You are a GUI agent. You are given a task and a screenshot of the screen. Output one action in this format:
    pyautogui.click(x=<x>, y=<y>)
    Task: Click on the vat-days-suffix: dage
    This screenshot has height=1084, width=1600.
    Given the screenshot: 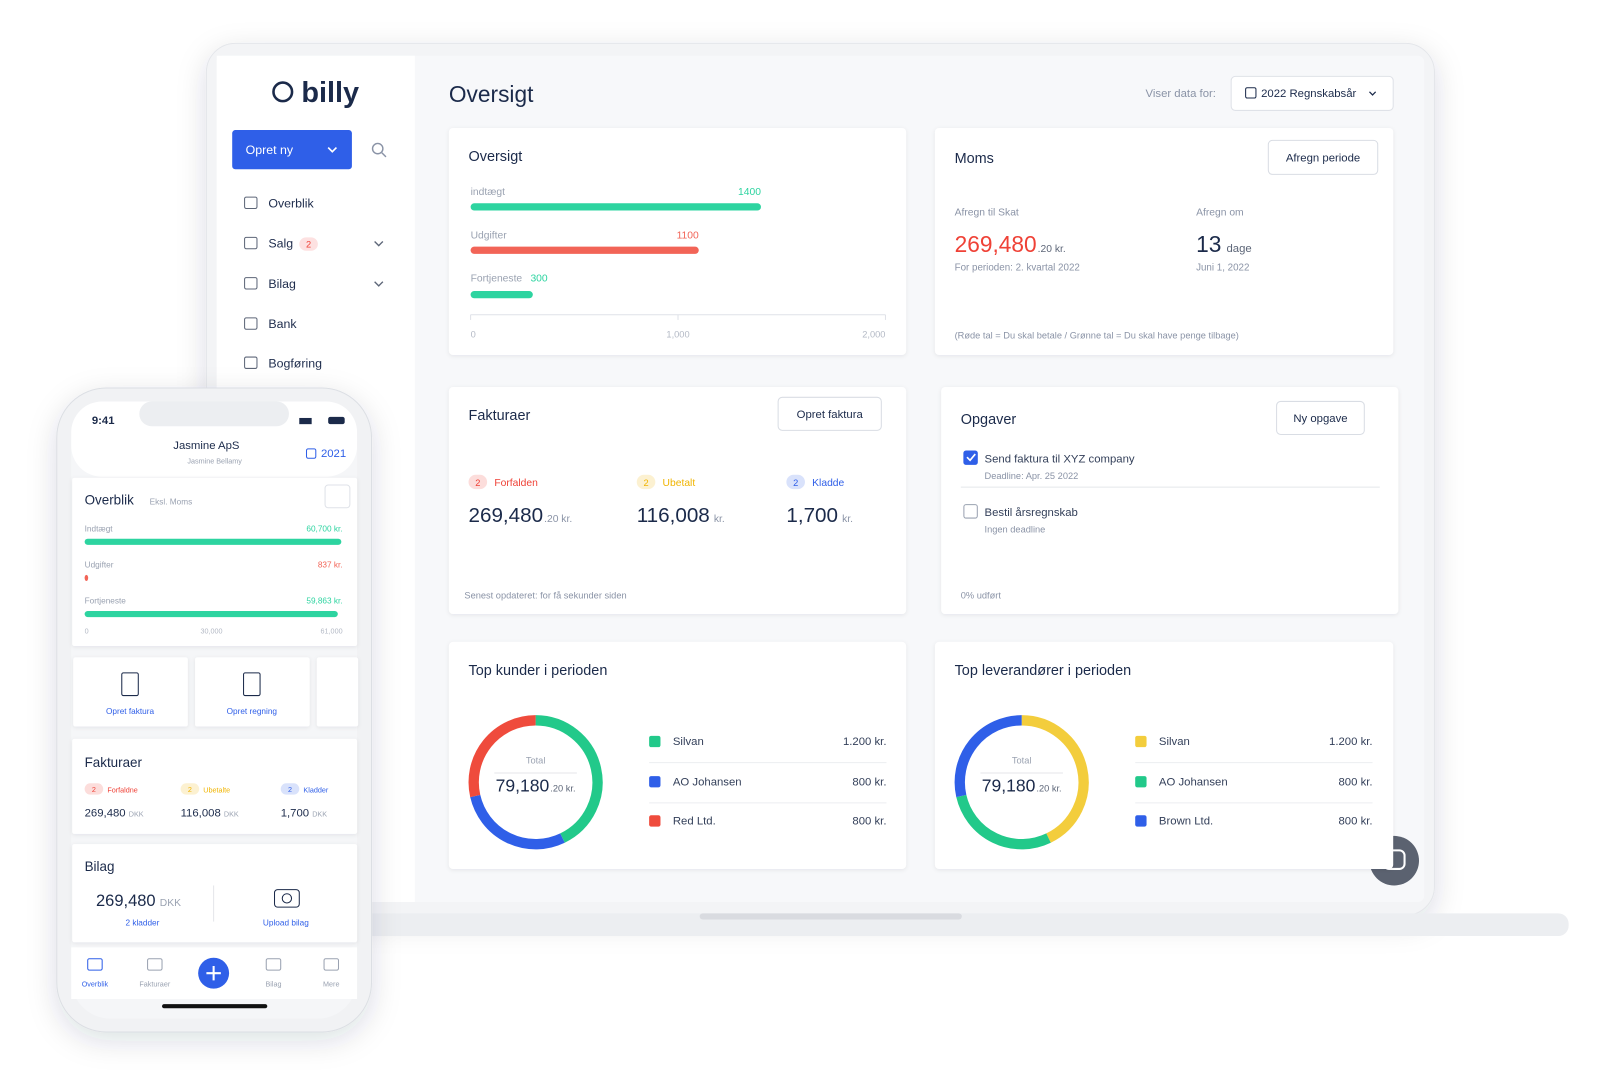 What is the action you would take?
    pyautogui.click(x=1238, y=249)
    